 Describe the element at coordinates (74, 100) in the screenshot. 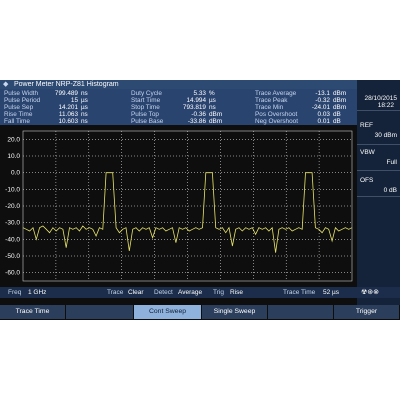

I see `readout-value: 15` at that location.